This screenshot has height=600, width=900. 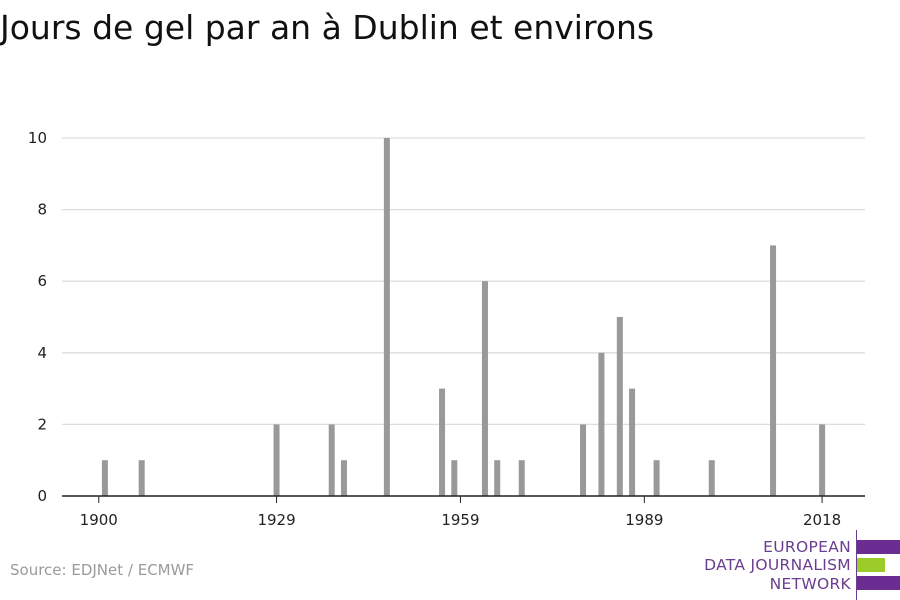 What do you see at coordinates (822, 520) in the screenshot?
I see `x-tick-label-2018: 2018` at bounding box center [822, 520].